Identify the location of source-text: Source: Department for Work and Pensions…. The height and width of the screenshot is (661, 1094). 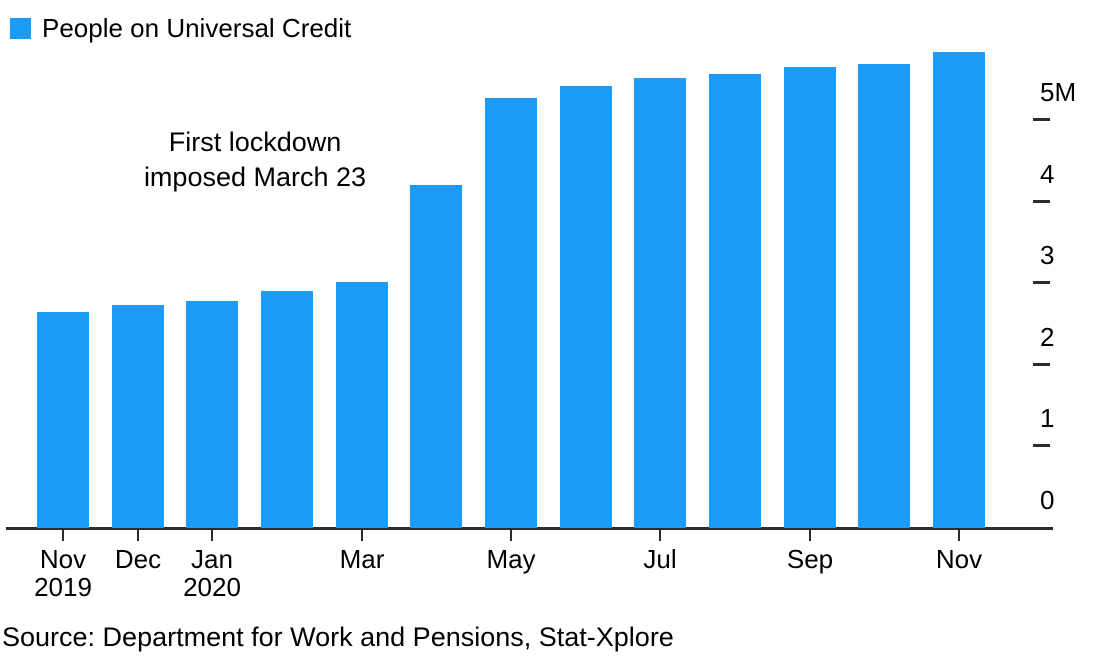
(338, 637).